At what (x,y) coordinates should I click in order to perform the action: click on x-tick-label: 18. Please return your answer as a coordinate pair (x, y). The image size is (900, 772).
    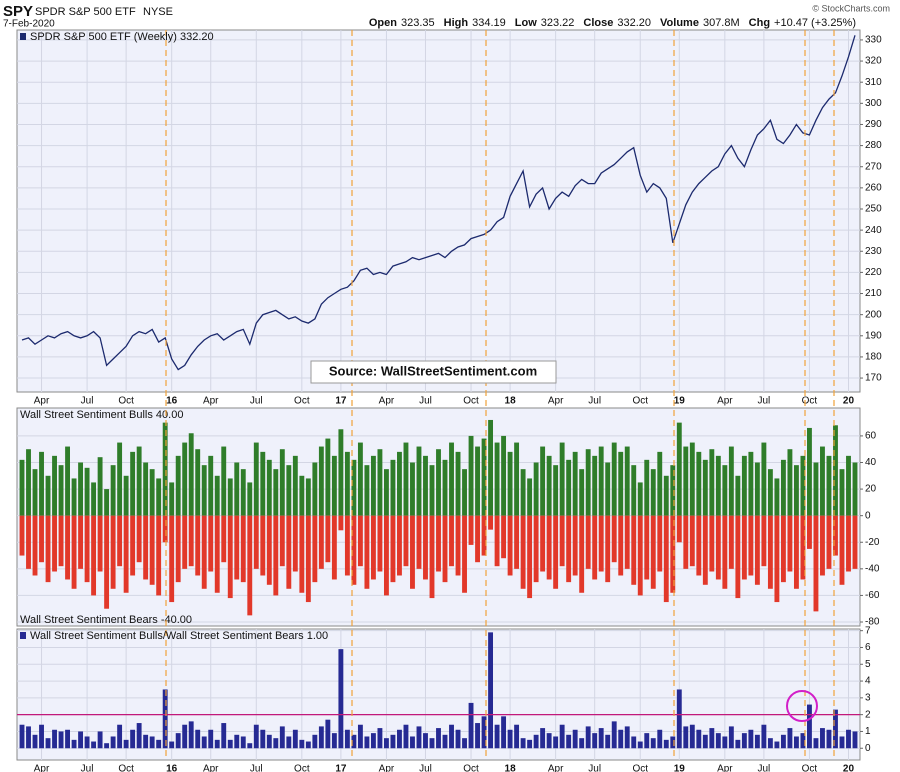
    Looking at the image, I should click on (511, 401).